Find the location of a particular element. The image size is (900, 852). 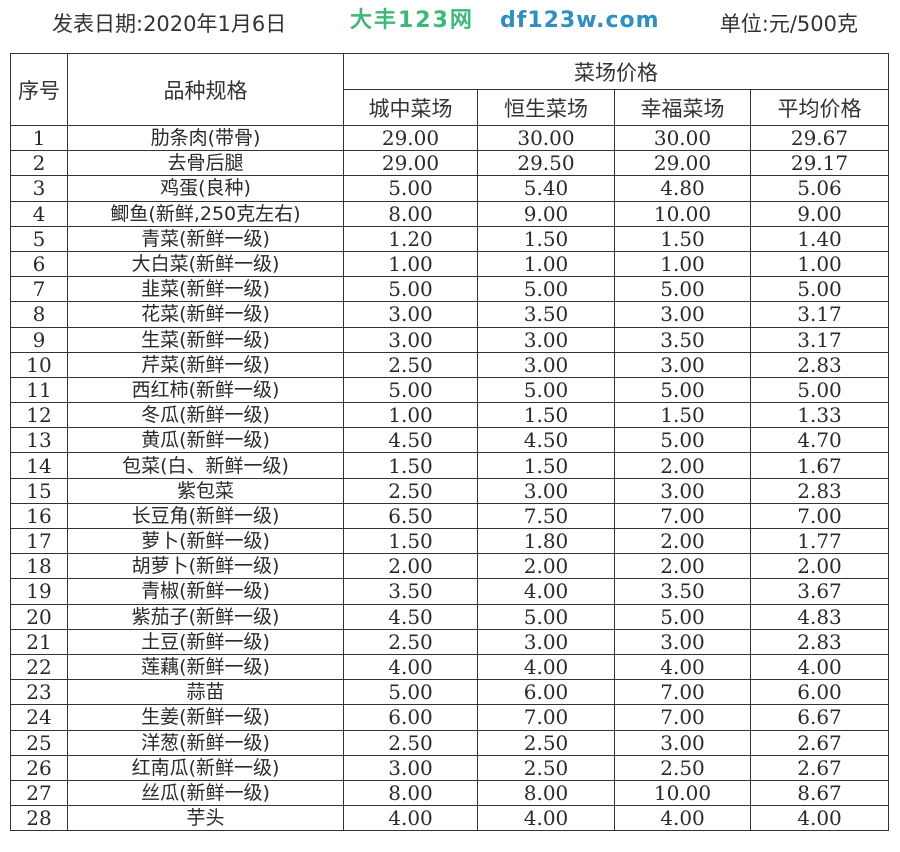

cell-name: 花菜(新鲜一级) is located at coordinates (205, 314).